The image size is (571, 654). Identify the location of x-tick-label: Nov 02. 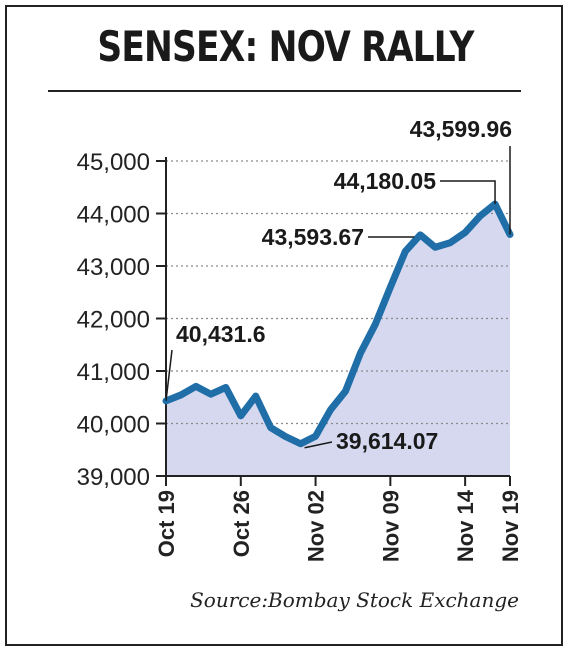
(316, 526).